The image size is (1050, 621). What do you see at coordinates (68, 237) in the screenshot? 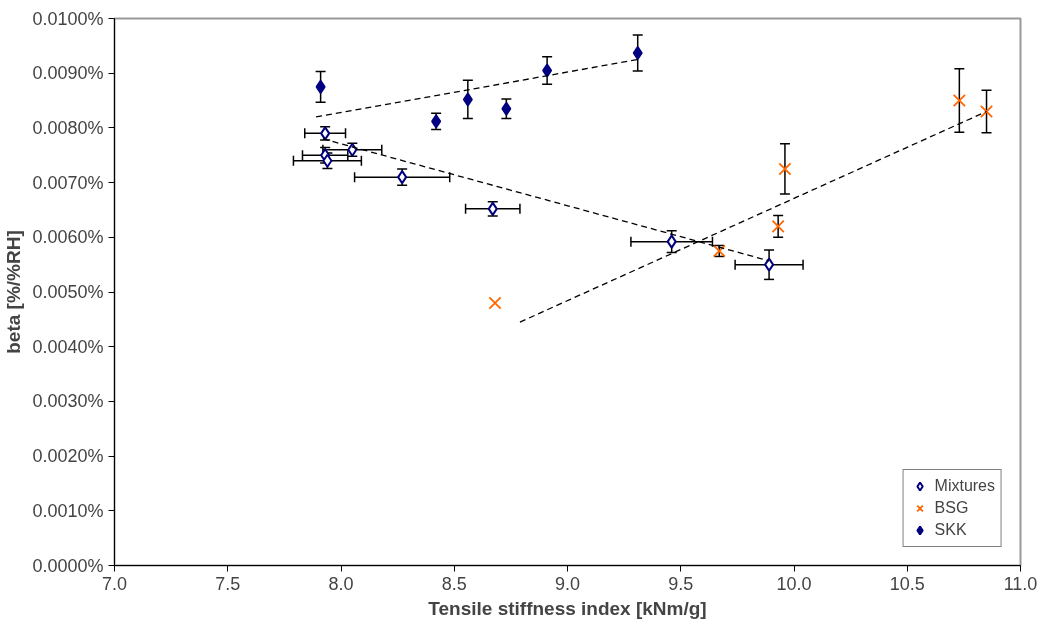
I see `y-tick-label: 0.0060%` at bounding box center [68, 237].